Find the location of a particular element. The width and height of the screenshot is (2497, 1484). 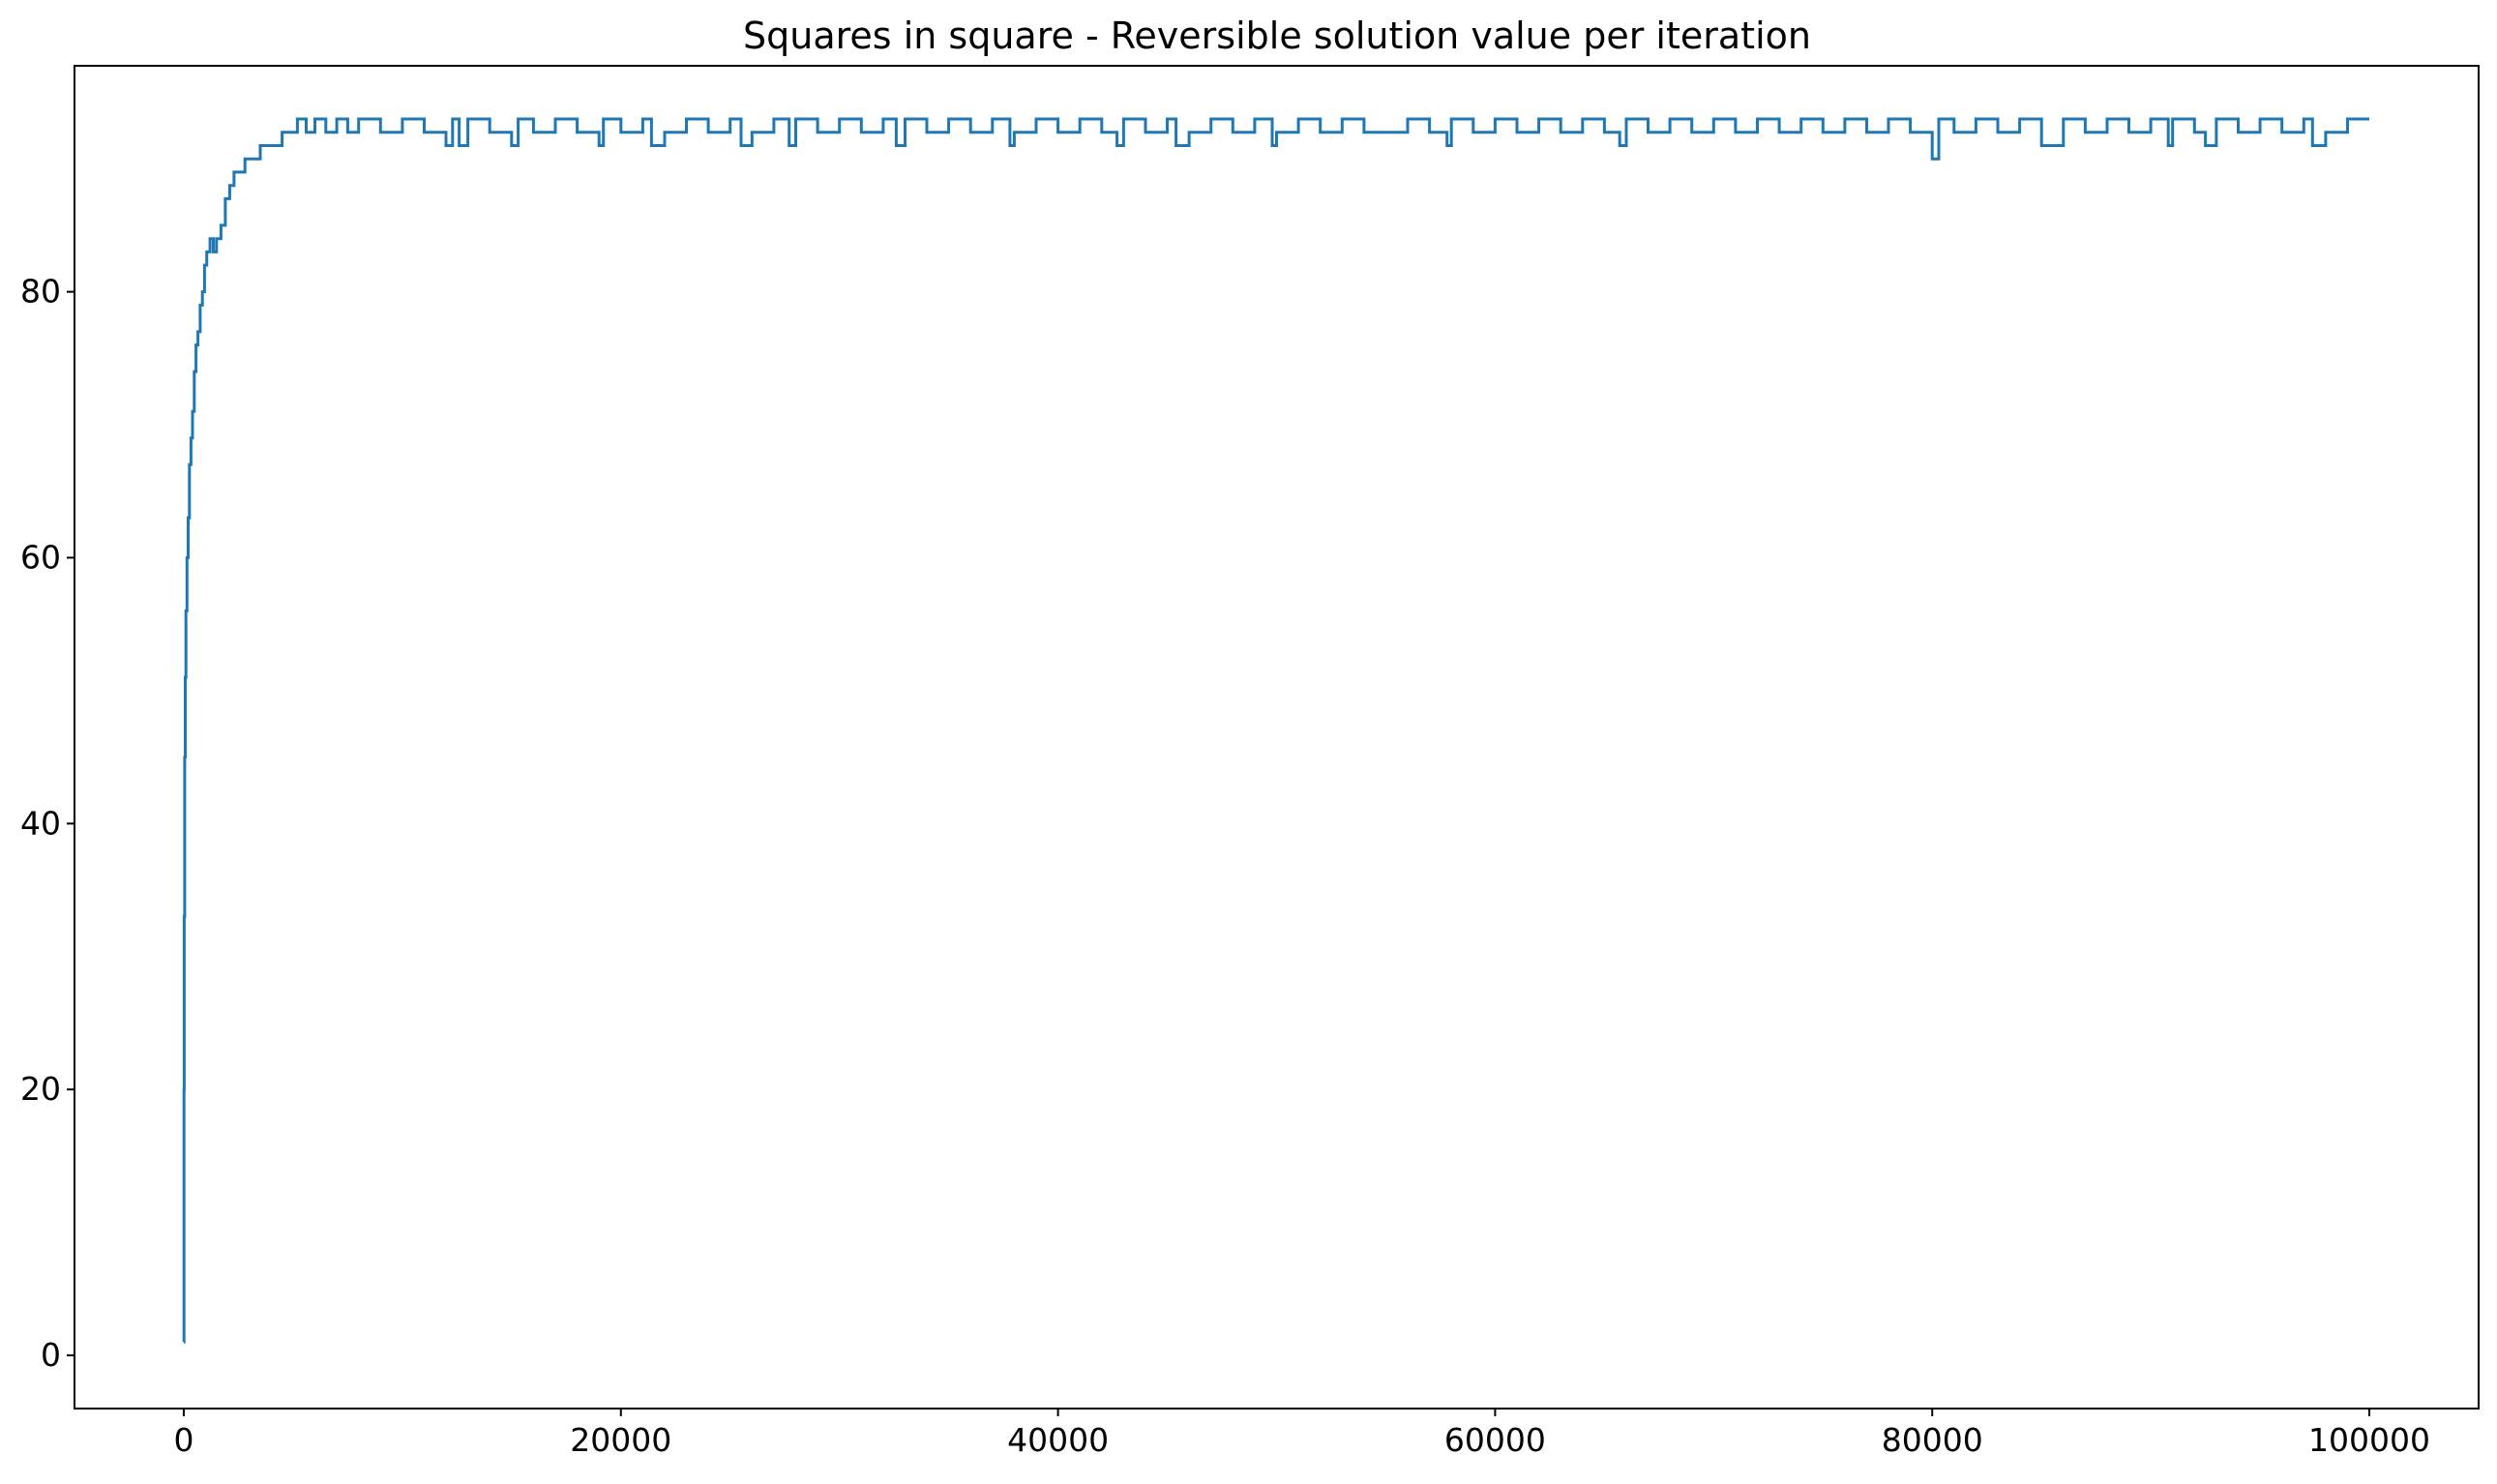

x-tick-label: 0 is located at coordinates (183, 1440).